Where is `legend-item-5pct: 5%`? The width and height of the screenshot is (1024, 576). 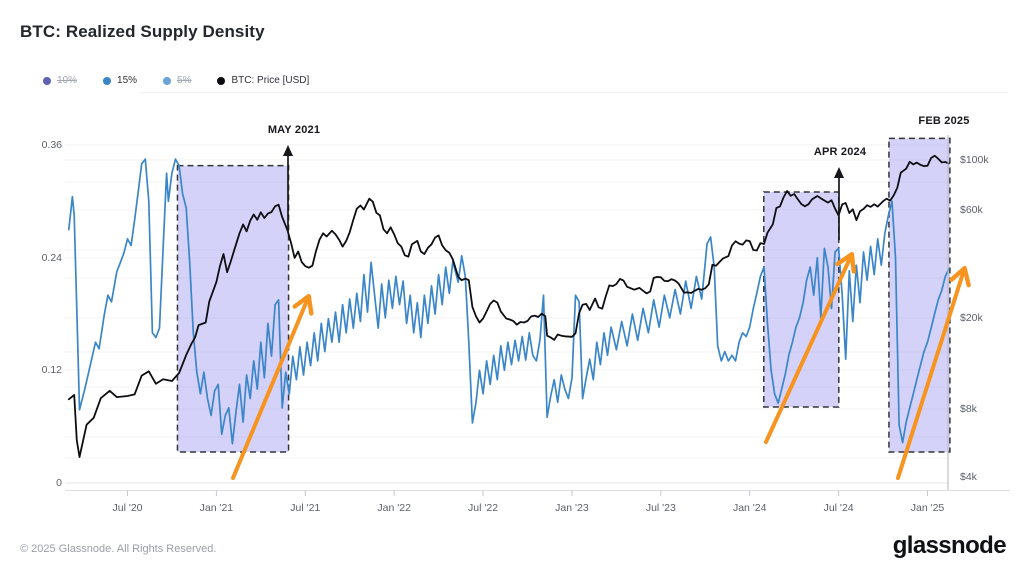 legend-item-5pct: 5% is located at coordinates (177, 80).